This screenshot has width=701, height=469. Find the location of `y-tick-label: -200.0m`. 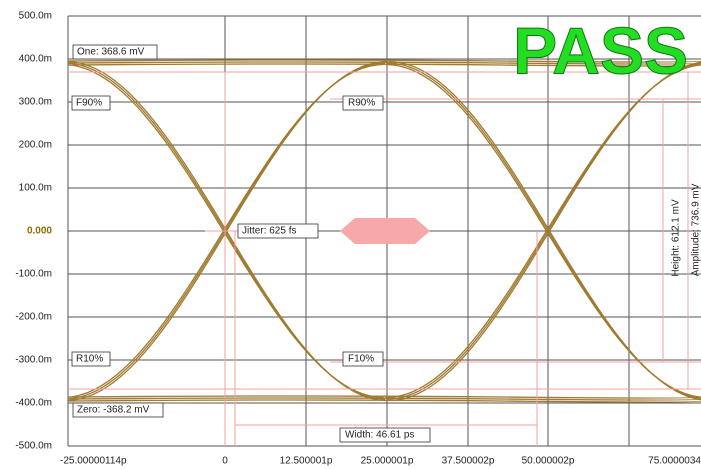

y-tick-label: -200.0m is located at coordinates (33, 317).